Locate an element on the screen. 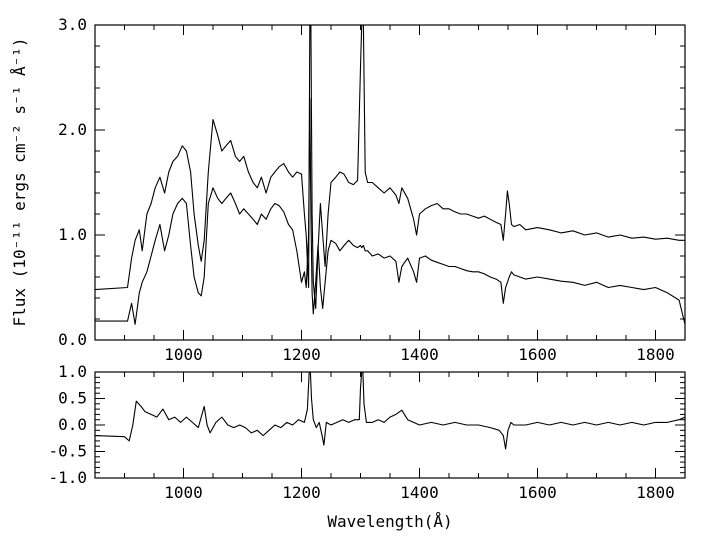 The image size is (726, 541). y-tick-label: 0.5 is located at coordinates (72, 398).